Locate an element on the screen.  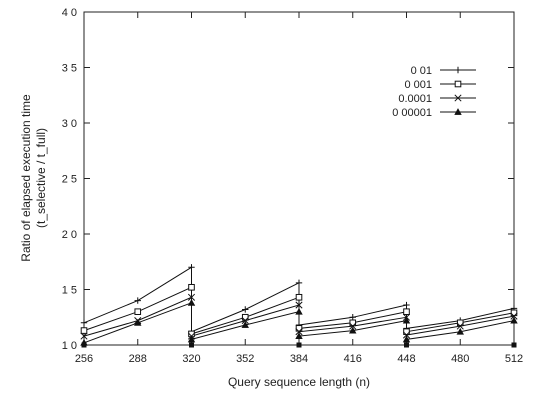
y-tick-label: 3 5 is located at coordinates (69, 69).